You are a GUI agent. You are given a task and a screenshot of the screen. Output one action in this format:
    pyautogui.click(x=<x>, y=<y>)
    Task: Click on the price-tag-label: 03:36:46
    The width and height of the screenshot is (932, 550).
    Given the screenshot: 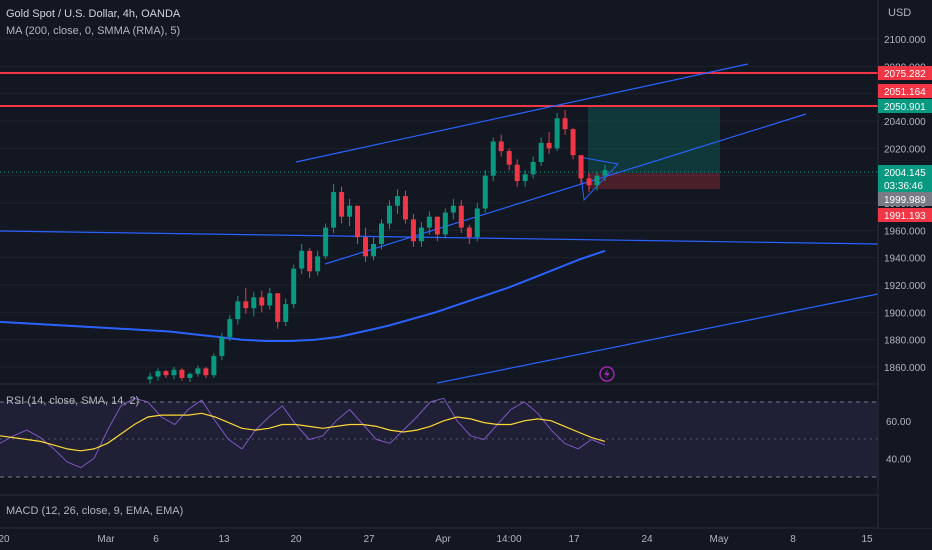 What is the action you would take?
    pyautogui.click(x=903, y=186)
    